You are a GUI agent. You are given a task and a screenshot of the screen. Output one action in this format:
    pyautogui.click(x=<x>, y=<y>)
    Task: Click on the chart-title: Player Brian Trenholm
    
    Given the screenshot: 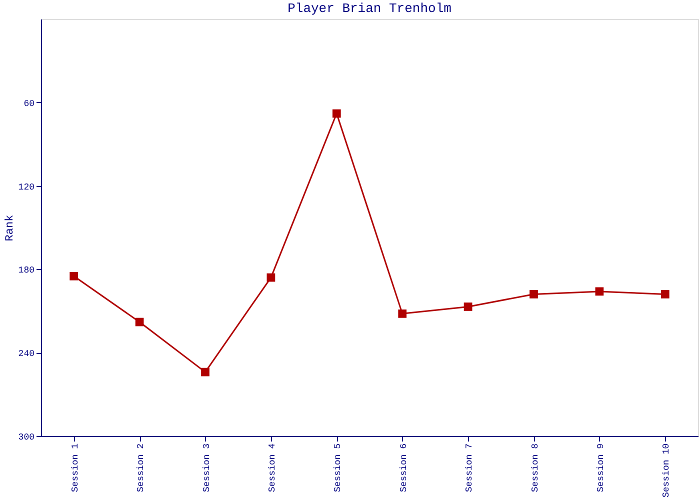 What is the action you would take?
    pyautogui.click(x=370, y=8)
    